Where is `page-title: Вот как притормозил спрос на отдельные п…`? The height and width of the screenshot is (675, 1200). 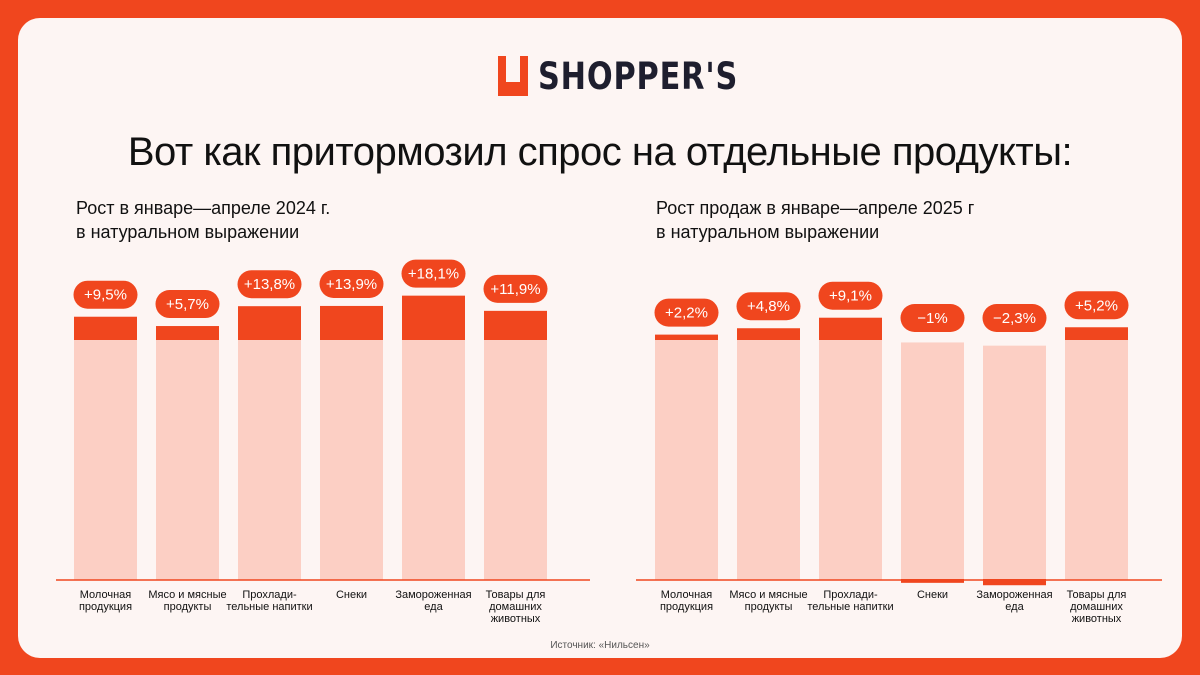 page-title: Вот как притормозил спрос на отдельные п… is located at coordinates (600, 152).